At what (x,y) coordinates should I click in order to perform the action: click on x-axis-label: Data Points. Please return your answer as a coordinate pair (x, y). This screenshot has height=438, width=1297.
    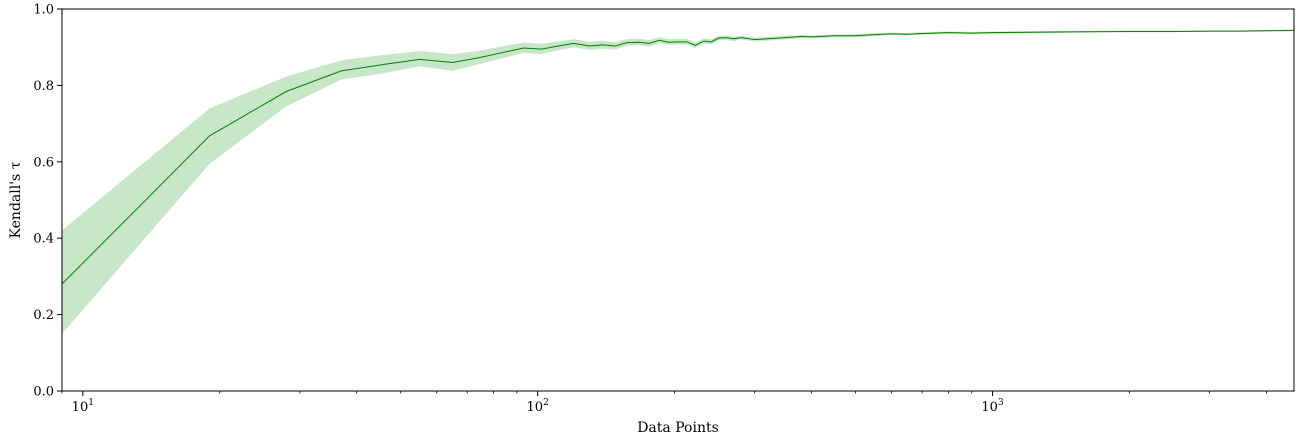
    Looking at the image, I should click on (678, 428).